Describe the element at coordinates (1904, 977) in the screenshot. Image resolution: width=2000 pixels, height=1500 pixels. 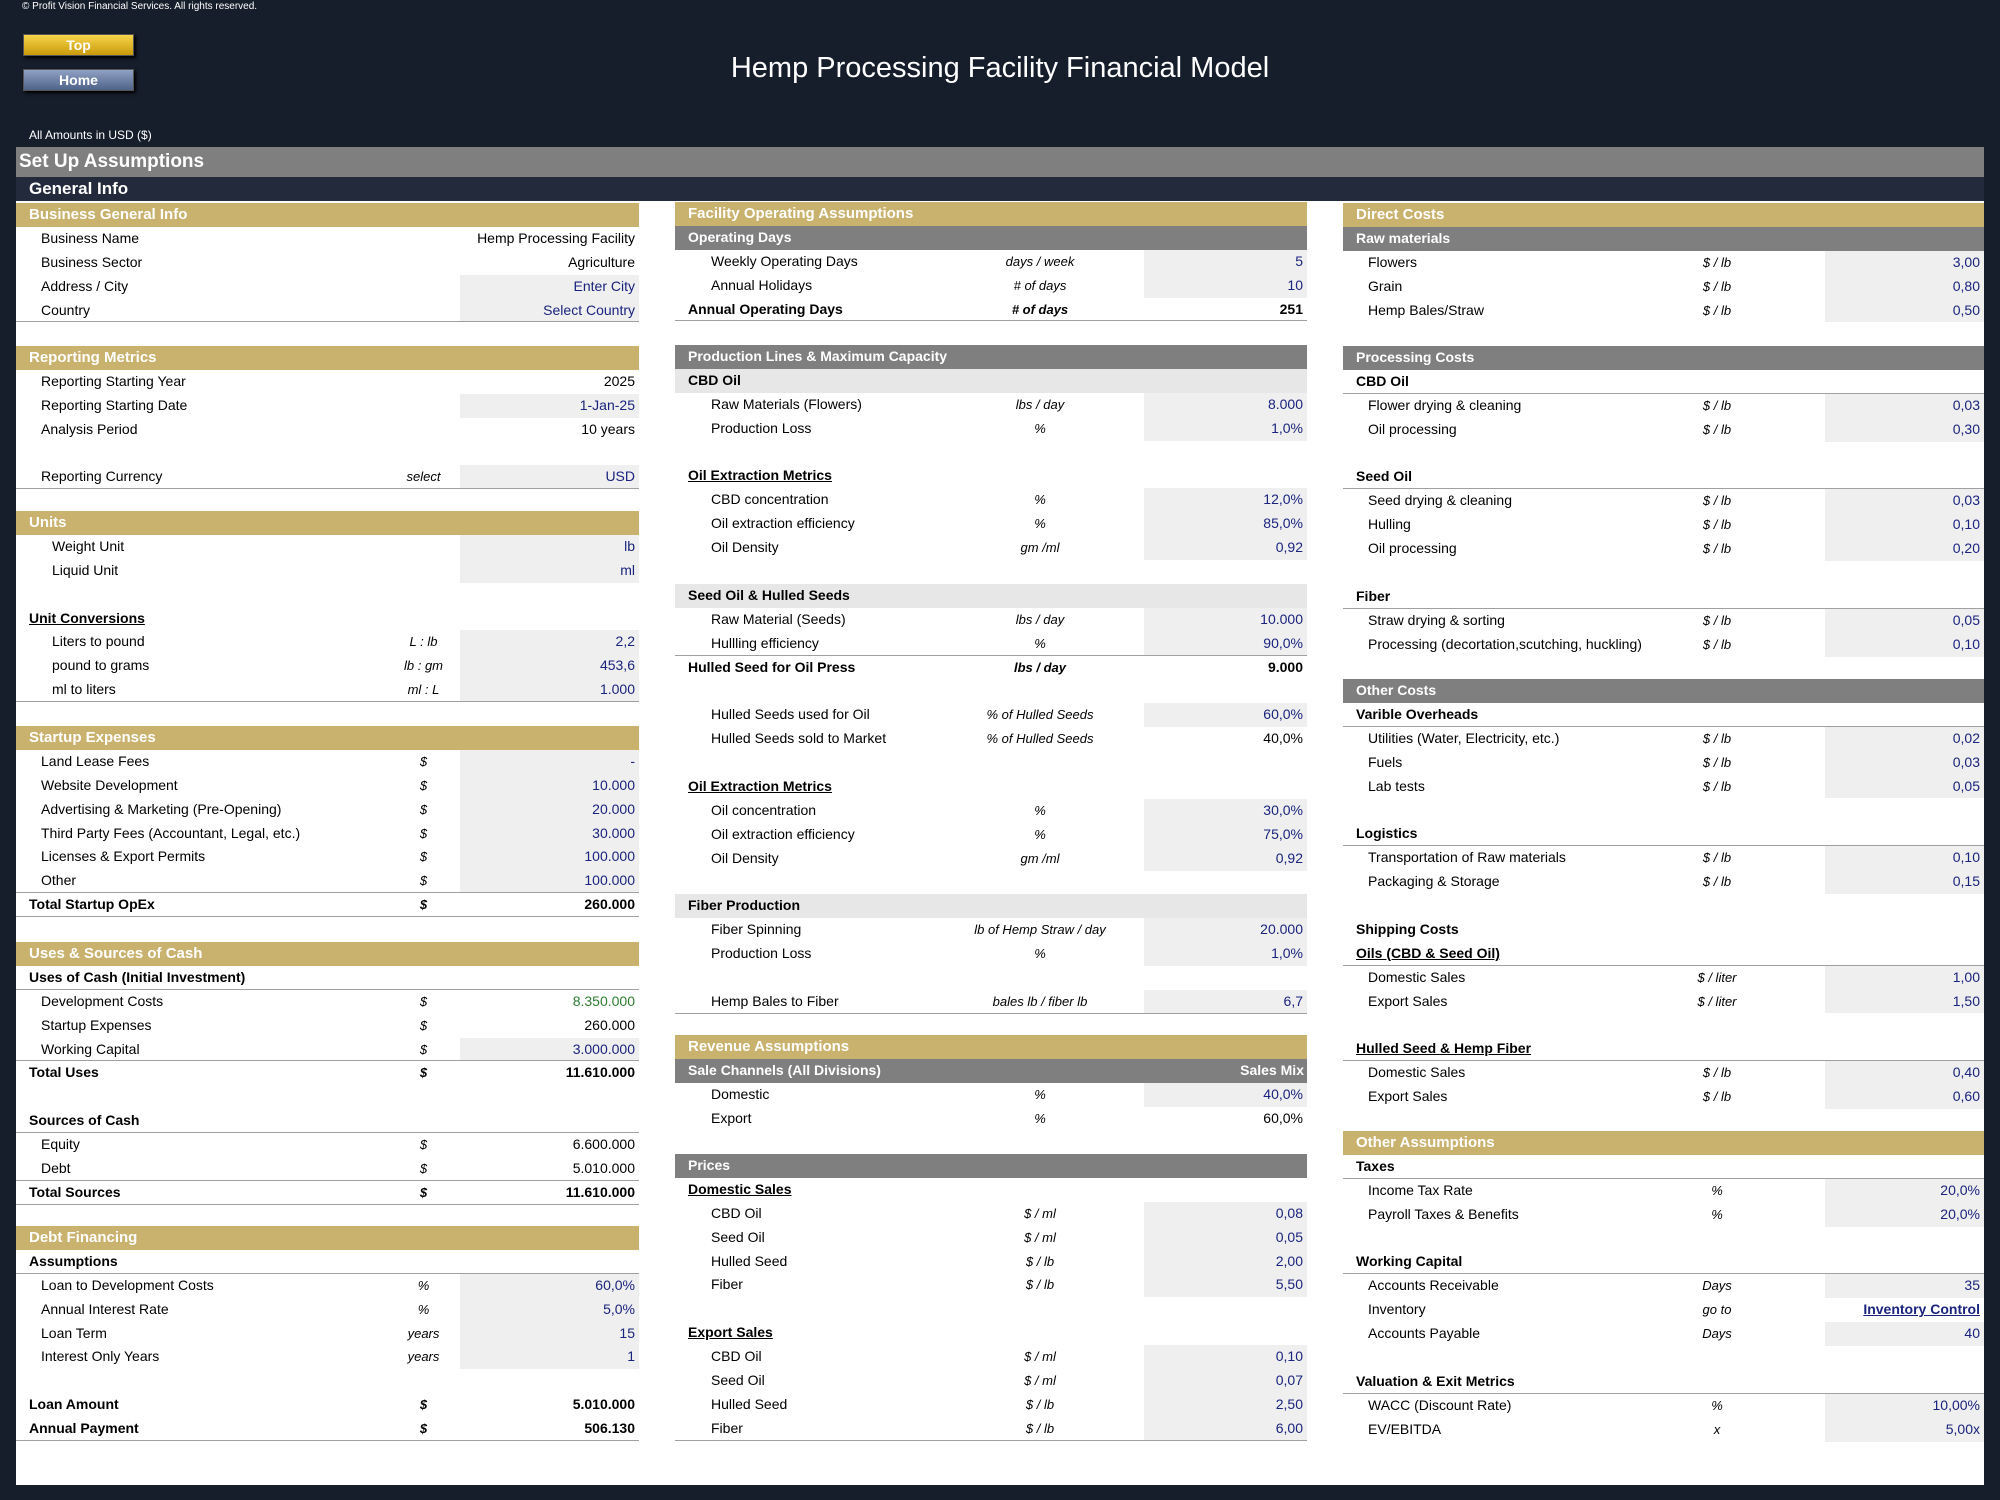
I see `input-cell: 1,00` at that location.